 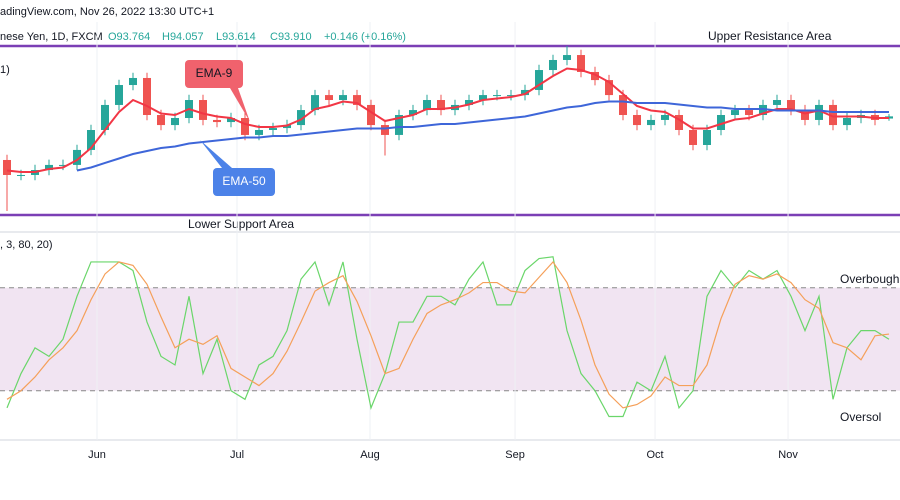 I want to click on ohlc-change: +0.146 (+0.16%), so click(x=365, y=37).